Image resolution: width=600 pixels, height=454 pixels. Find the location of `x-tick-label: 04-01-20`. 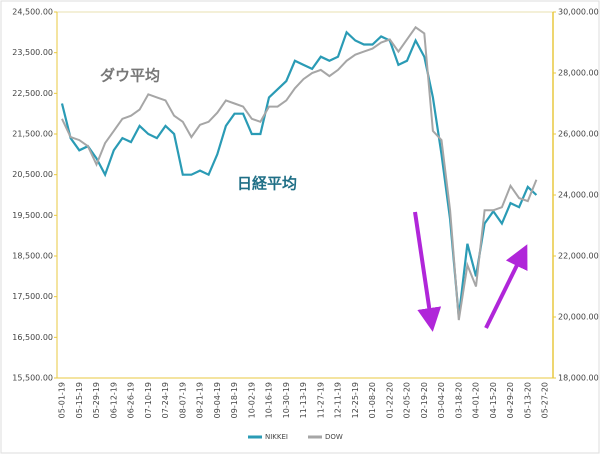

x-tick-label: 04-01-20 is located at coordinates (476, 400).